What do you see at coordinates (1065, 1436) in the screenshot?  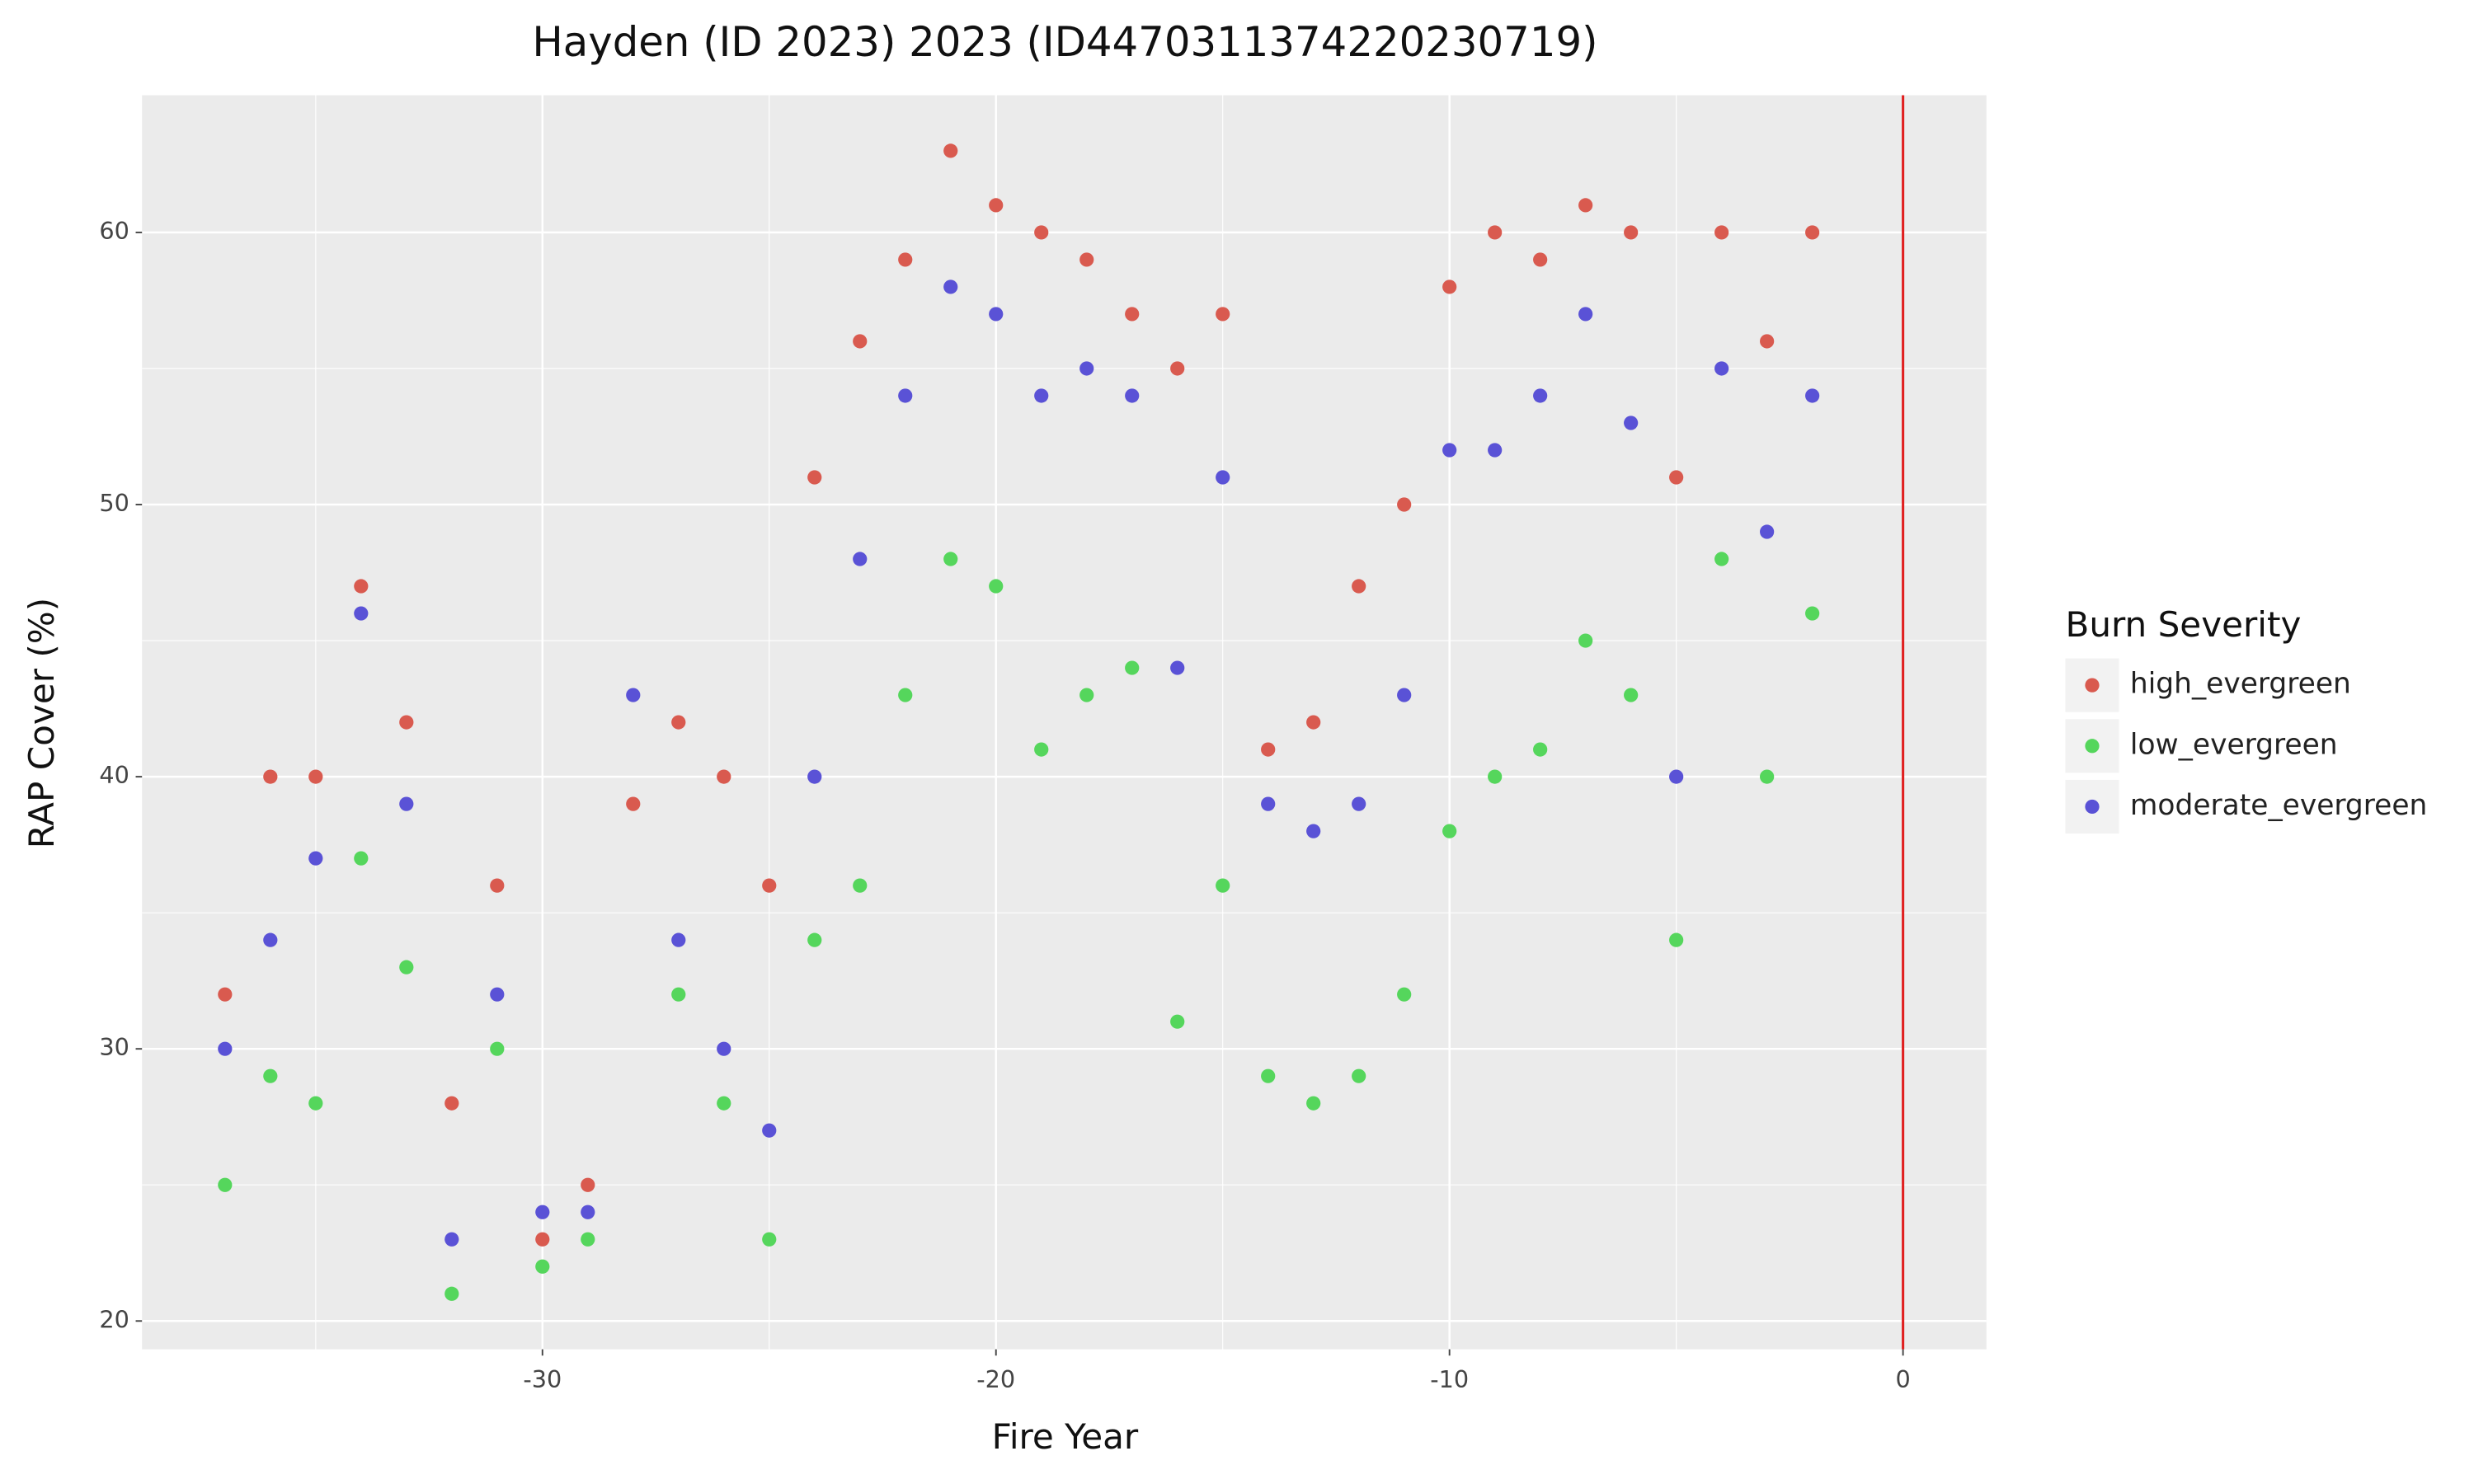 I see `x-axis-label: Fire Year` at bounding box center [1065, 1436].